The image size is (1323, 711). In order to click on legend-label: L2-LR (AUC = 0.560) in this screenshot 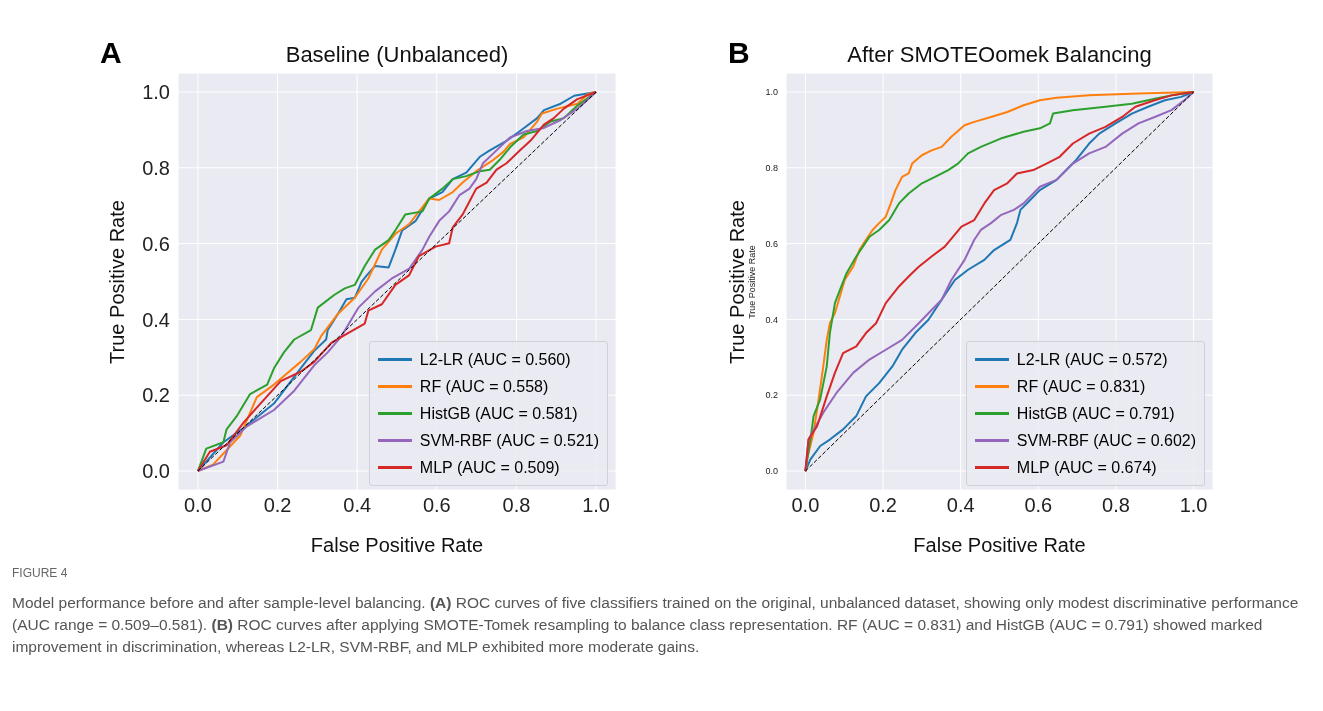, I will do `click(495, 359)`.